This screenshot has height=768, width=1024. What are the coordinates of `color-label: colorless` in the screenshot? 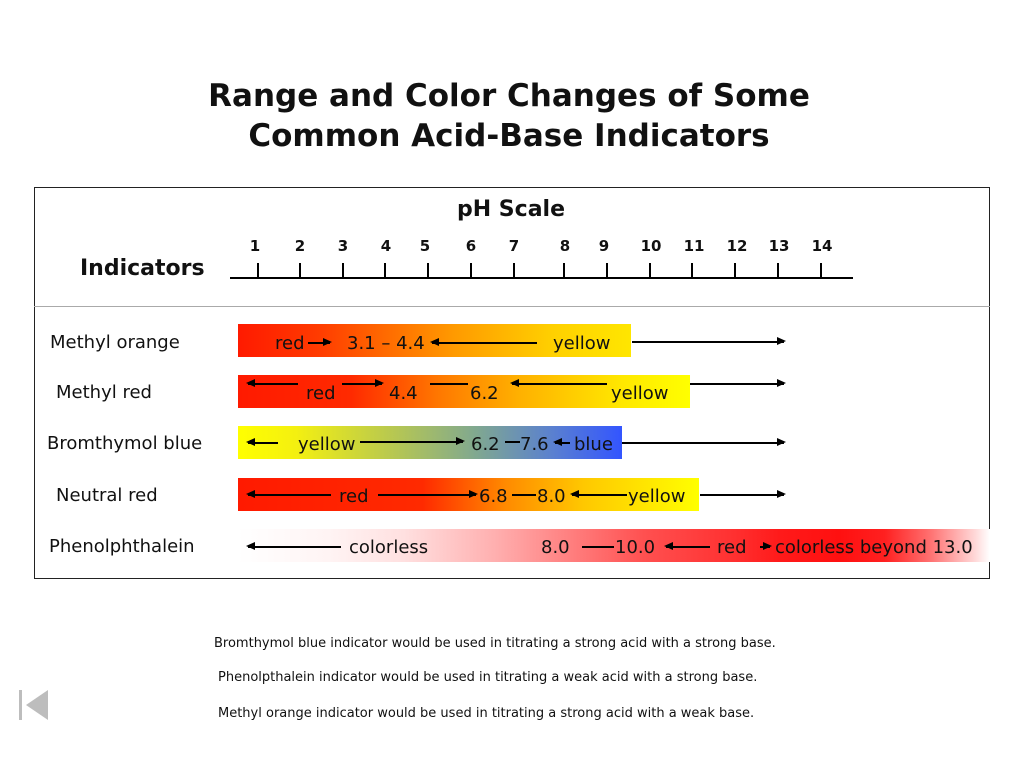 It's located at (389, 547).